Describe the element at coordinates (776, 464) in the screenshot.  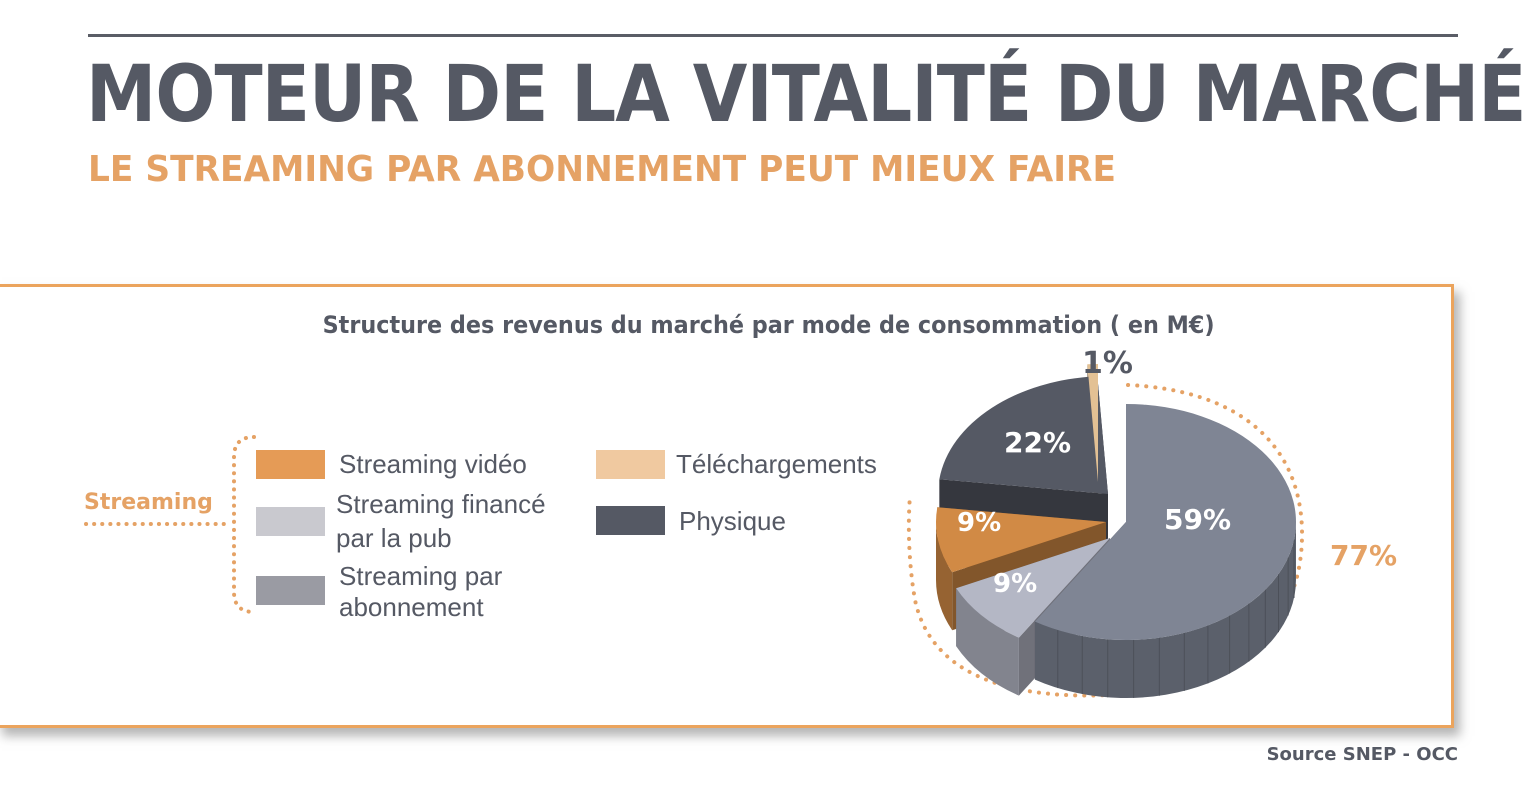
I see `legend-label-downloads: Téléchargements` at that location.